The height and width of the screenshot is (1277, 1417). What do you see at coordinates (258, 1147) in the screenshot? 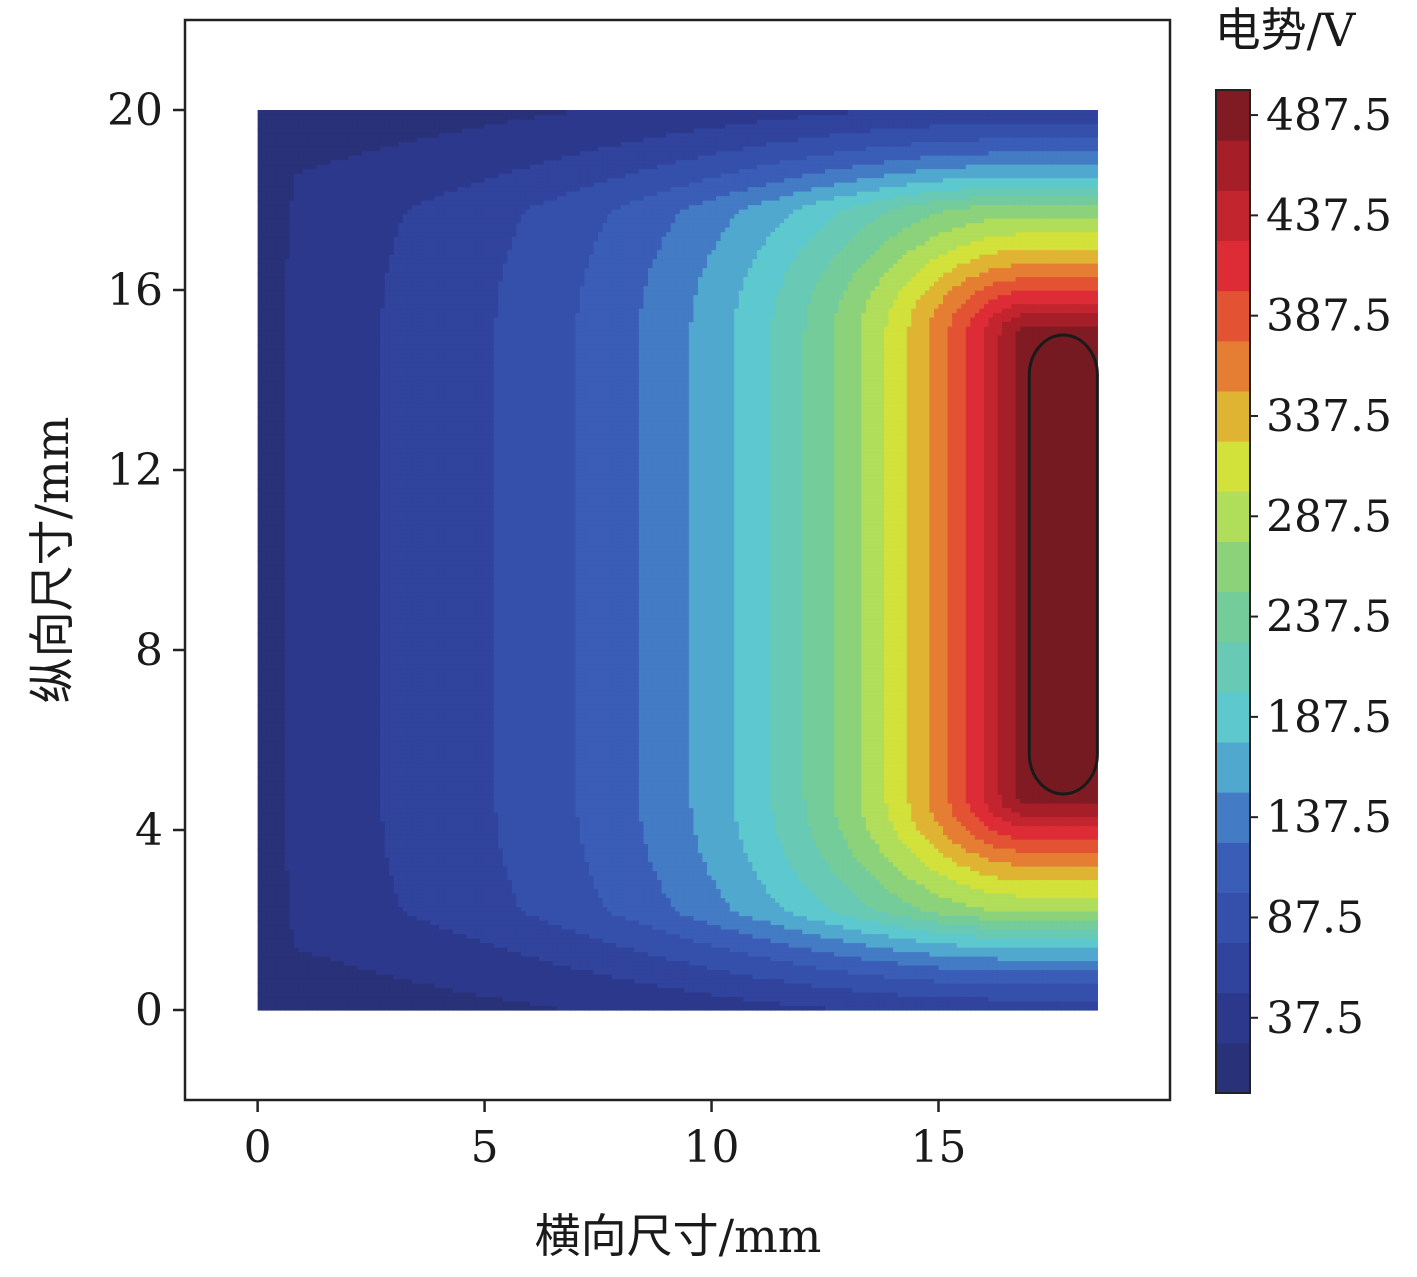
I see `x-tick-label: 0` at bounding box center [258, 1147].